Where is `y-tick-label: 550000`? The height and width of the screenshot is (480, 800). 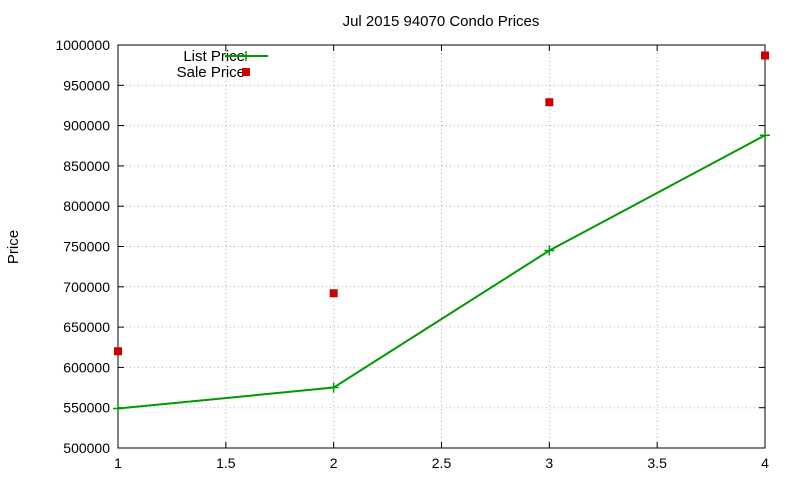
y-tick-label: 550000 is located at coordinates (86, 408).